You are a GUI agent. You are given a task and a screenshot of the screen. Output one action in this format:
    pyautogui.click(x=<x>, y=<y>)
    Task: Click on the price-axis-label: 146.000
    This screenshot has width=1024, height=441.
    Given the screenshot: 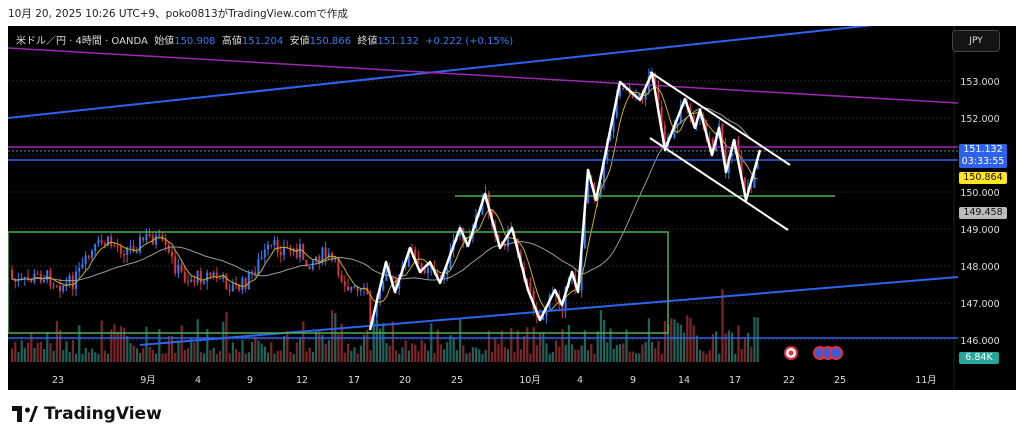 What is the action you would take?
    pyautogui.click(x=979, y=341)
    